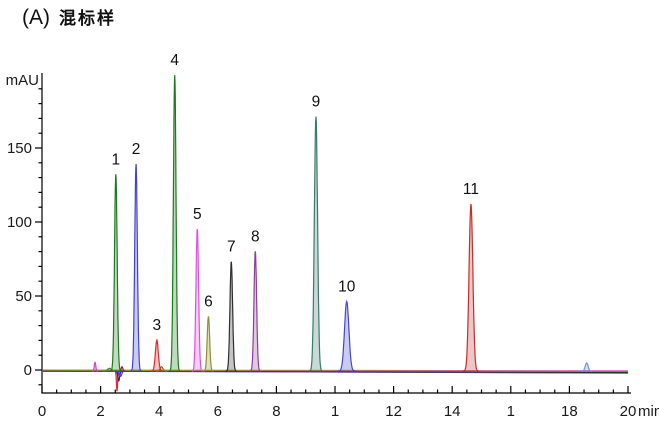 The image size is (659, 428). I want to click on peak-6-trace, so click(208, 344).